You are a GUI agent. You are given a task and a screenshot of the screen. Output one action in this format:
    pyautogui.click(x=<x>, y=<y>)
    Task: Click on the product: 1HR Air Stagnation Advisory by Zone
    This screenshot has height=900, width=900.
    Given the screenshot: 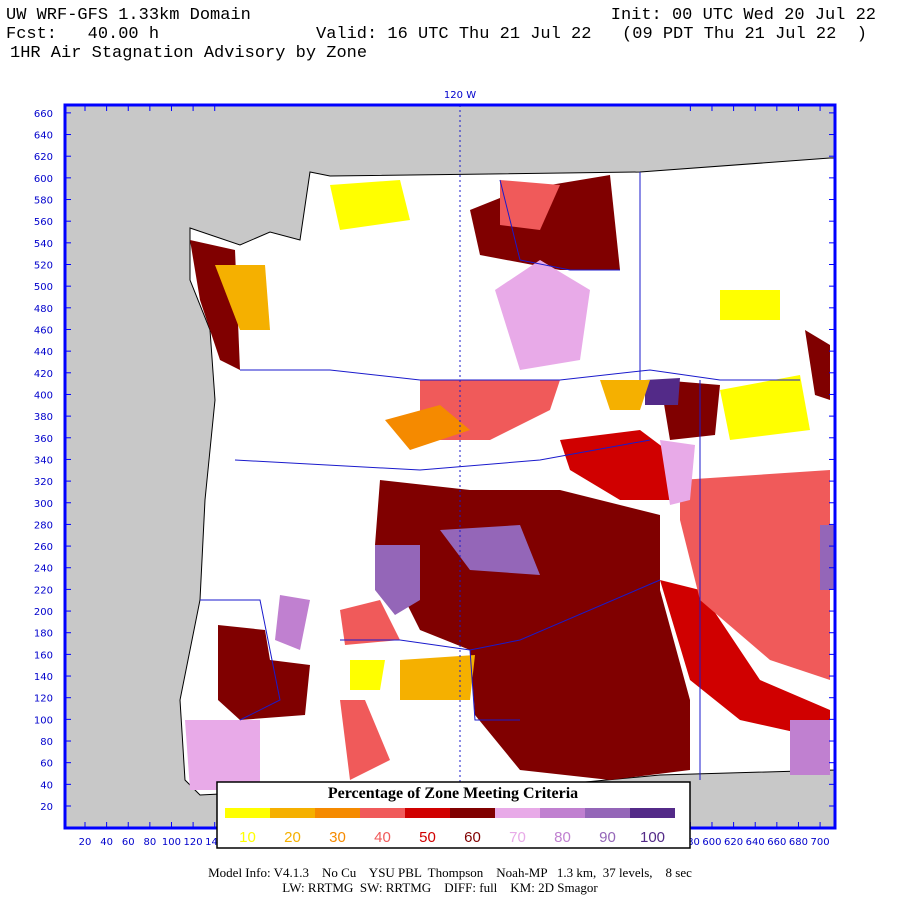 What is the action you would take?
    pyautogui.click(x=188, y=53)
    